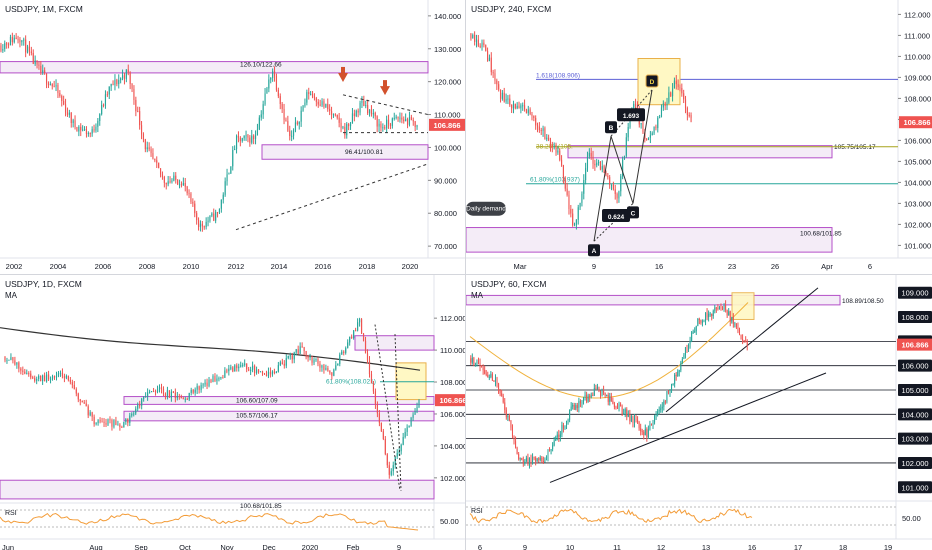 The image size is (932, 550). What do you see at coordinates (466, 274) in the screenshot?
I see `horizontal-divider` at bounding box center [466, 274].